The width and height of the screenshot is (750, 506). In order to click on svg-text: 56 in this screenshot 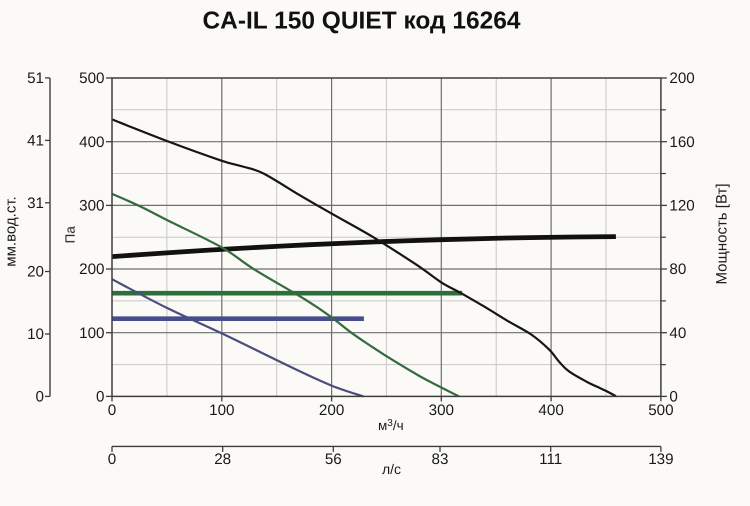, I will do `click(333, 459)`.